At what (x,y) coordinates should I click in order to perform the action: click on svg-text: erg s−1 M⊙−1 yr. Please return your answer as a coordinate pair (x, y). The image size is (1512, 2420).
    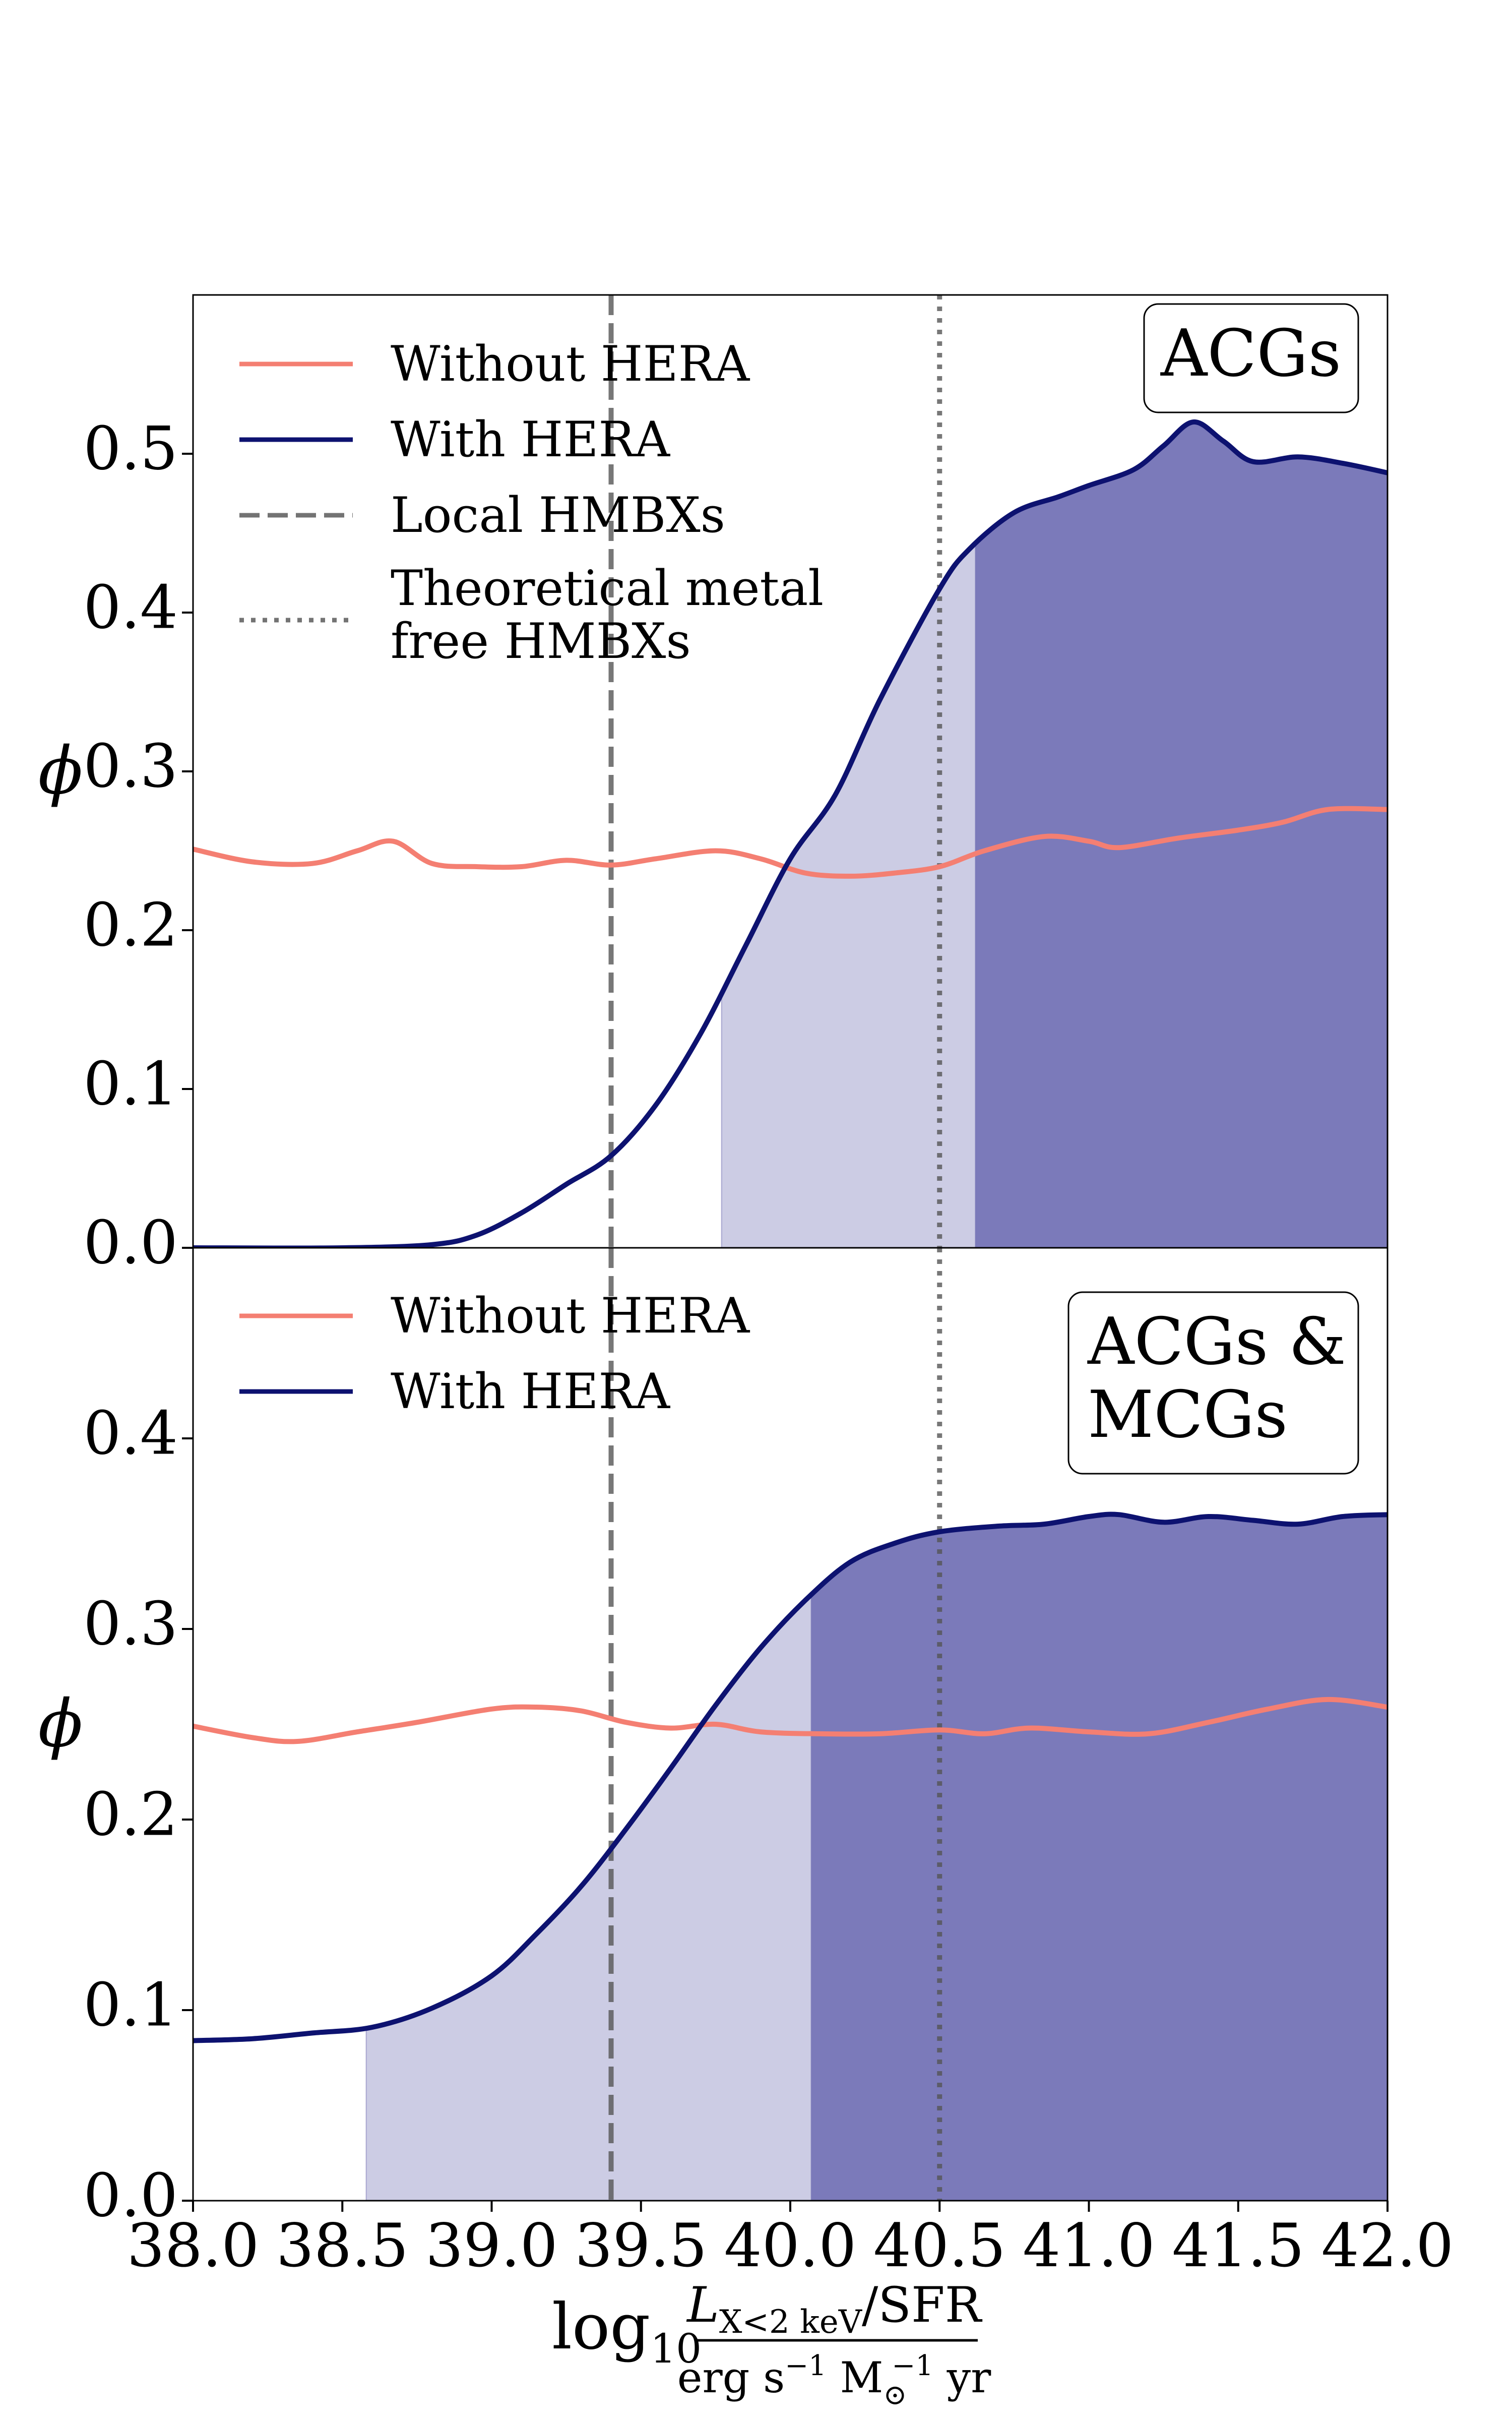
    Looking at the image, I should click on (834, 2380).